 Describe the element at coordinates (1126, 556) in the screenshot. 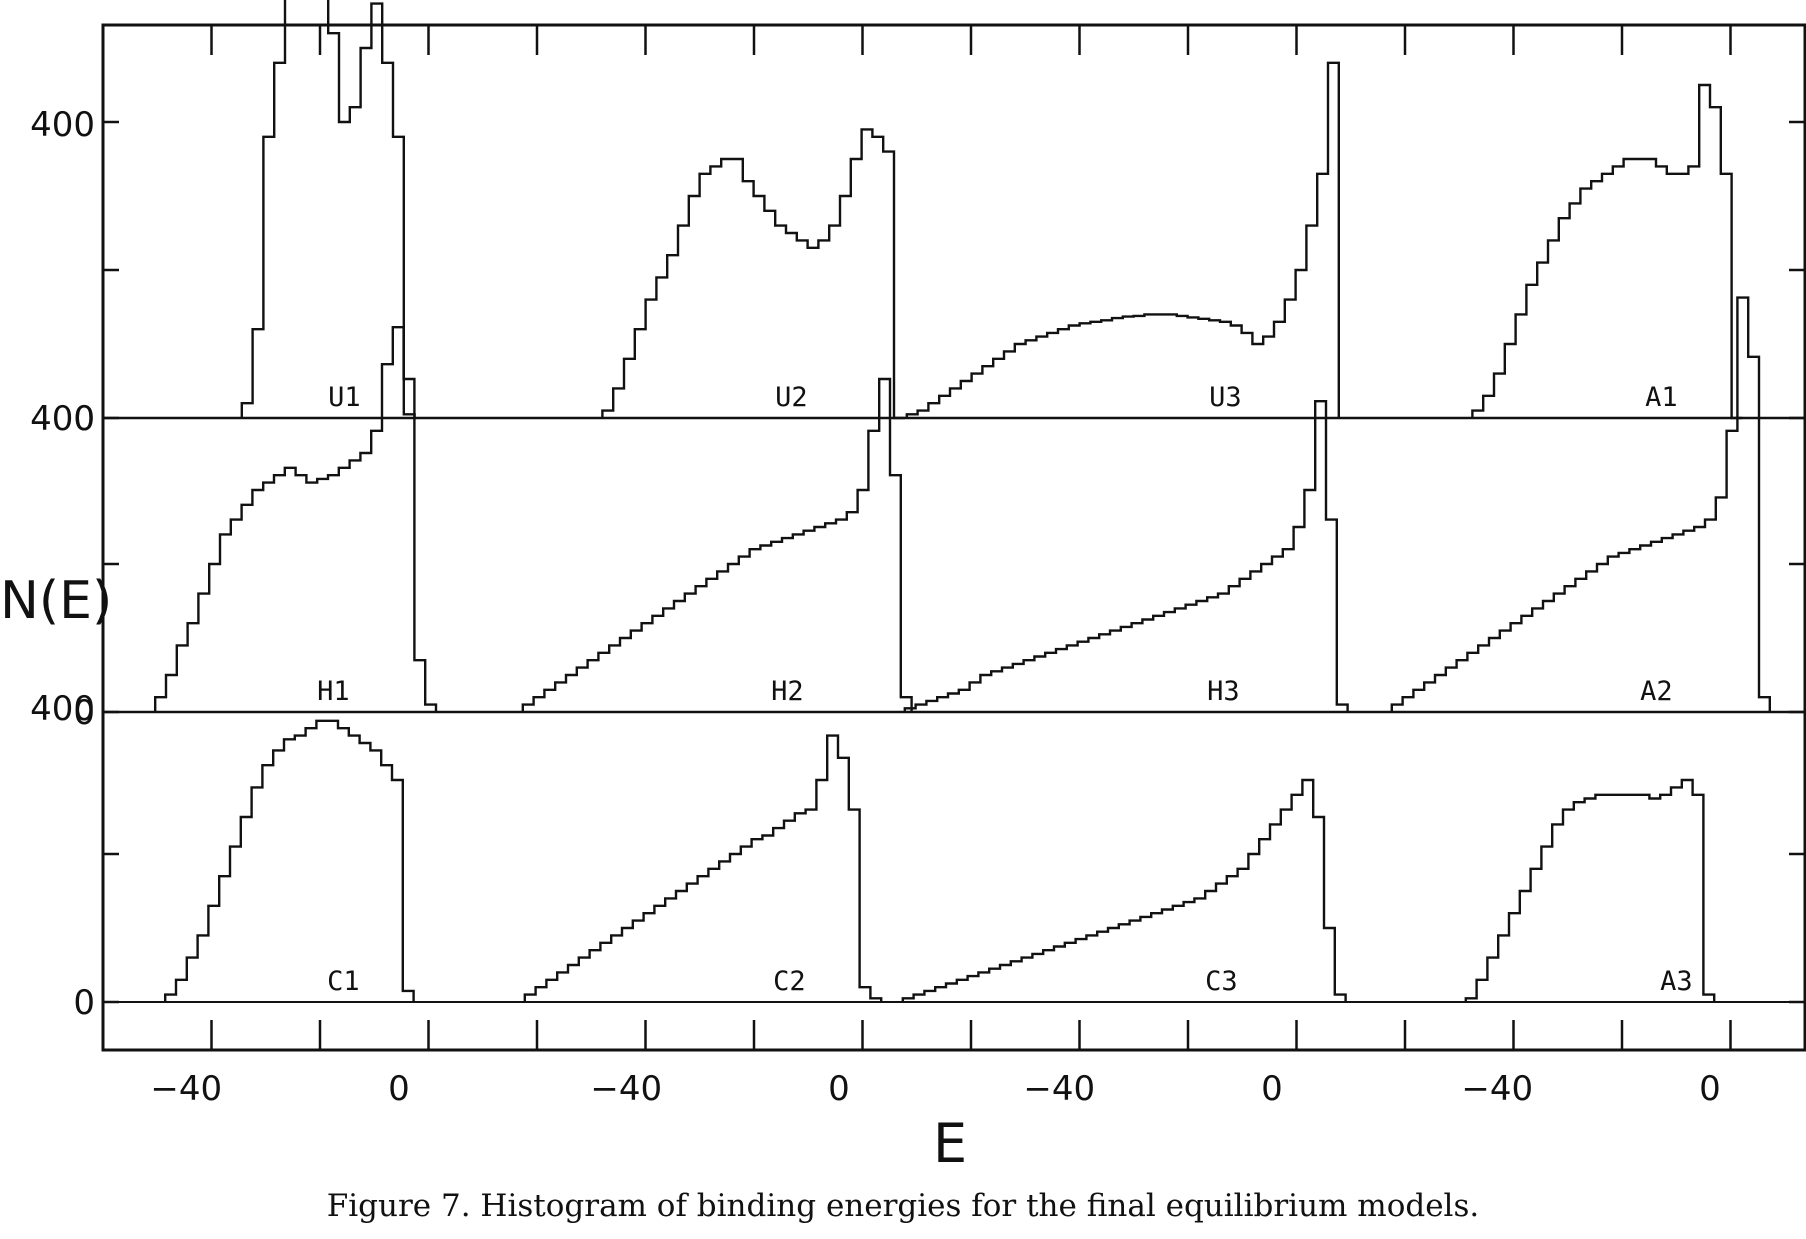

I see `histogram-h3` at that location.